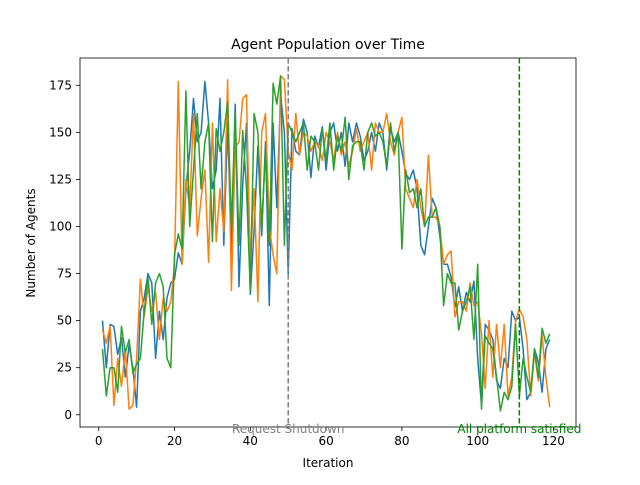  I want to click on x-axis: 0 20 40 60 80 100 120, so click(330, 437).